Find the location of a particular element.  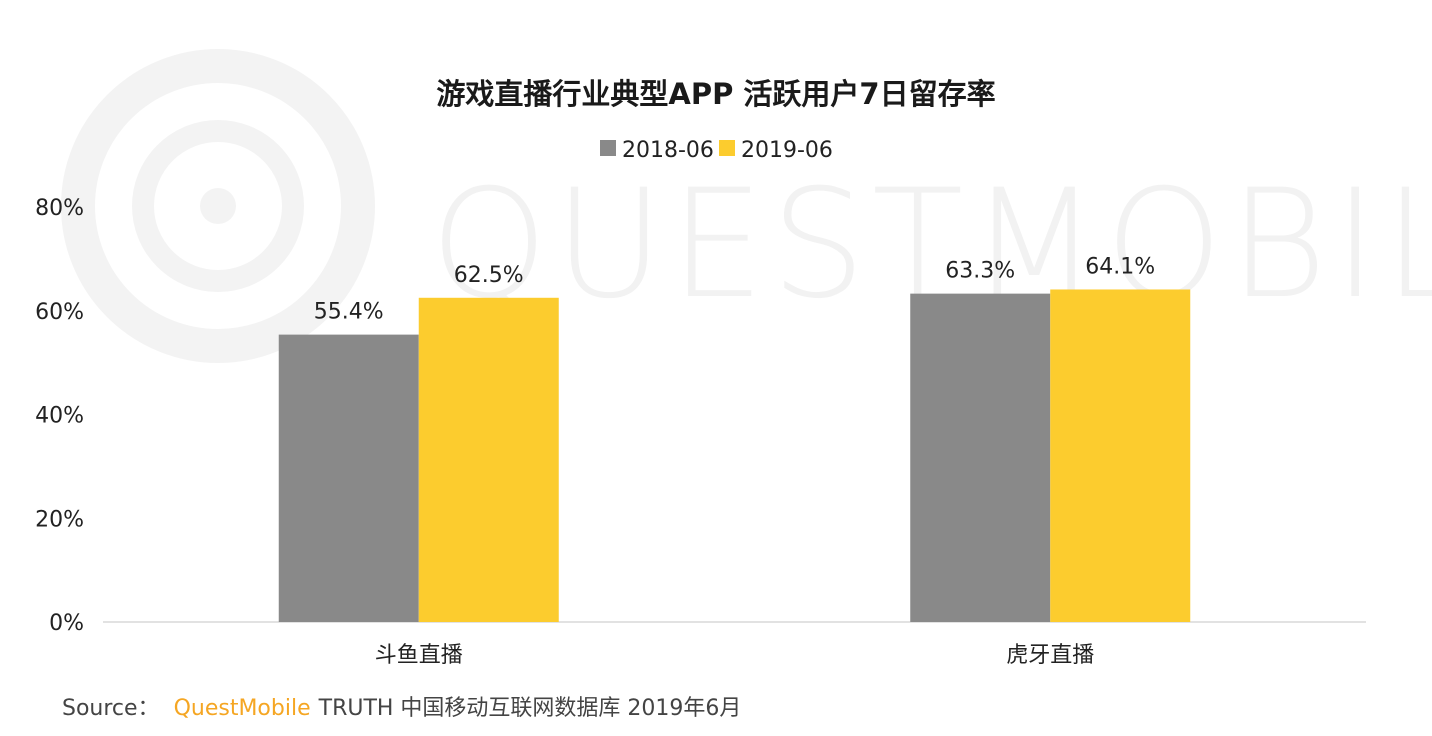

source-prefix: Source： is located at coordinates (111, 708).